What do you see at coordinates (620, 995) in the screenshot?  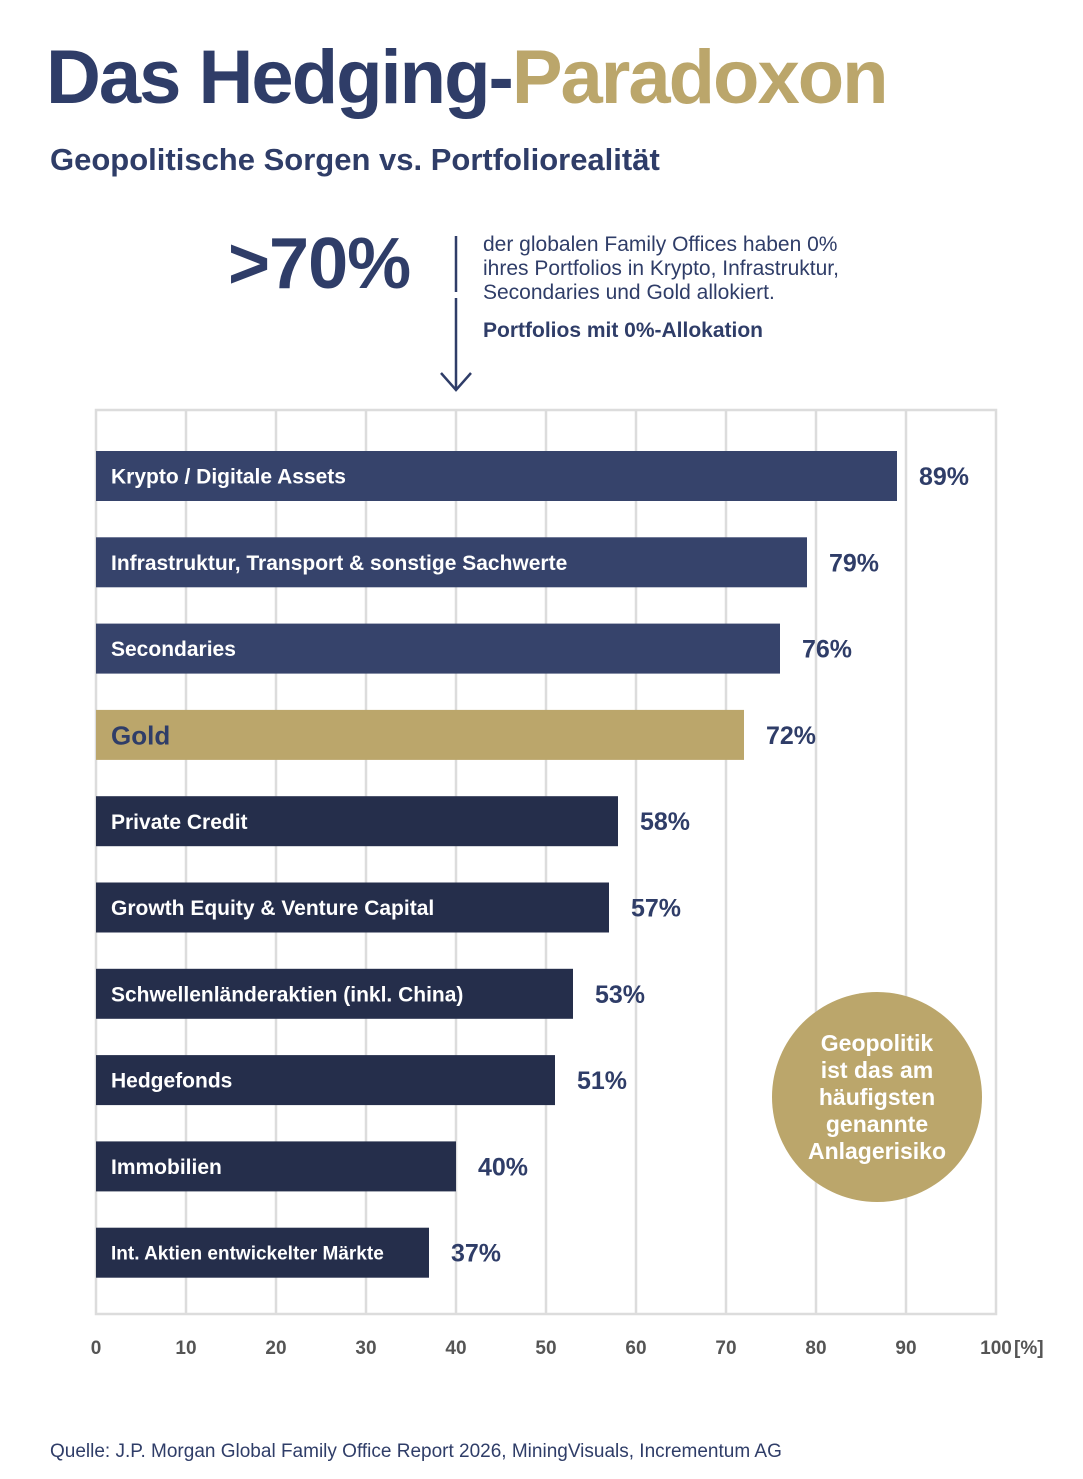 I see `bar-value-label: 53%` at bounding box center [620, 995].